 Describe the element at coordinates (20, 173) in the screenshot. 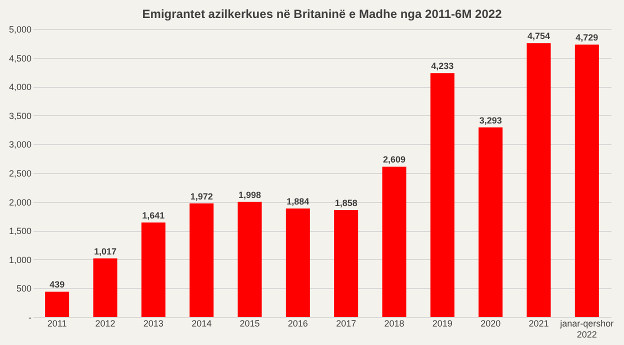

I see `y-tick-label: 2,500` at that location.